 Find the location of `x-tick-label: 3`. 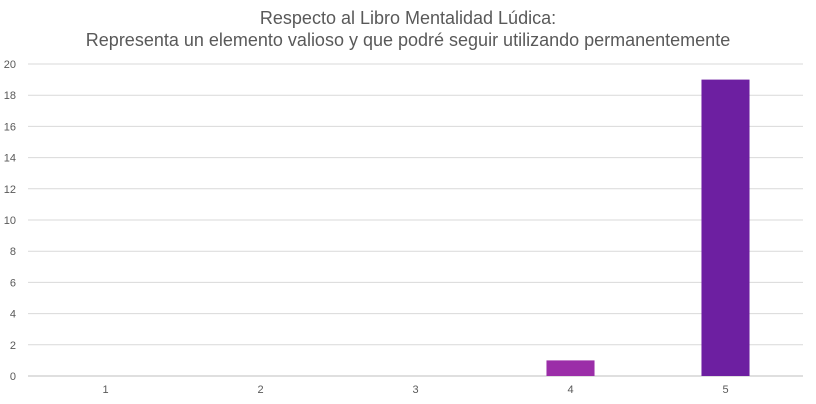

x-tick-label: 3 is located at coordinates (415, 390).